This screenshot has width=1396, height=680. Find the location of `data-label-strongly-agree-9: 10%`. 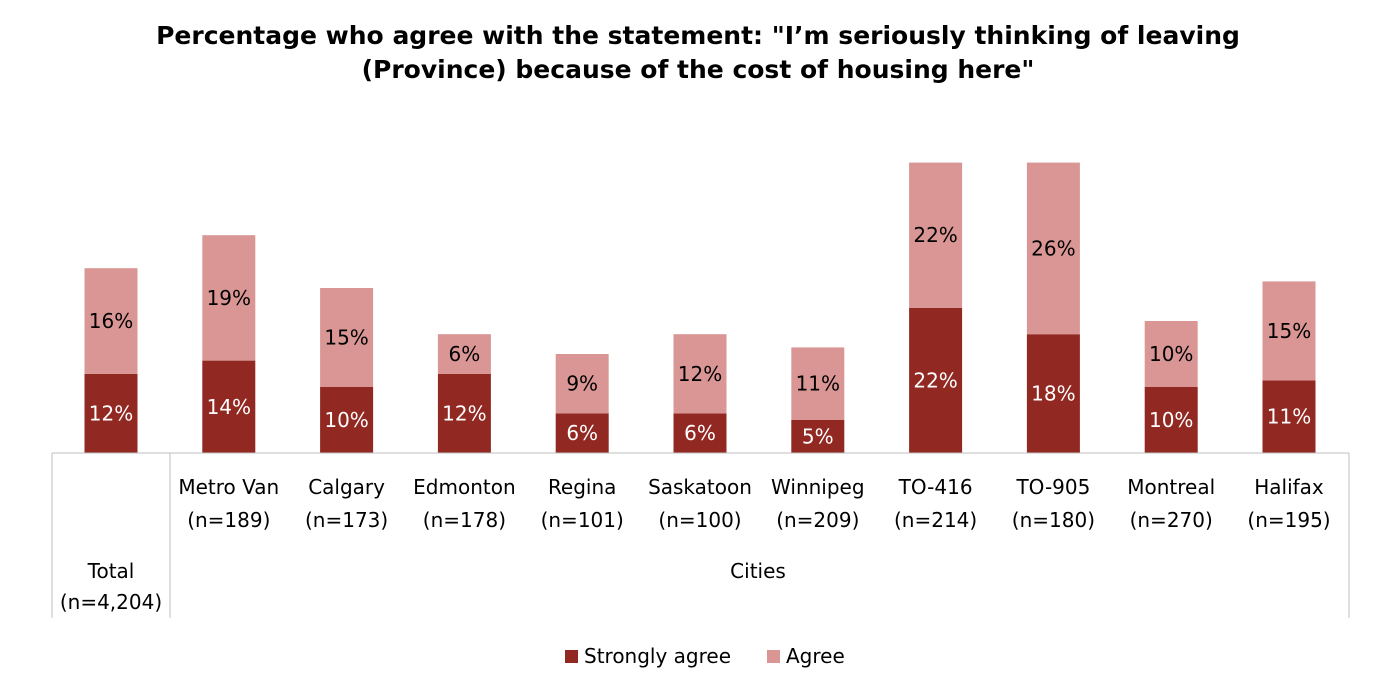

data-label-strongly-agree-9: 10% is located at coordinates (1171, 420).